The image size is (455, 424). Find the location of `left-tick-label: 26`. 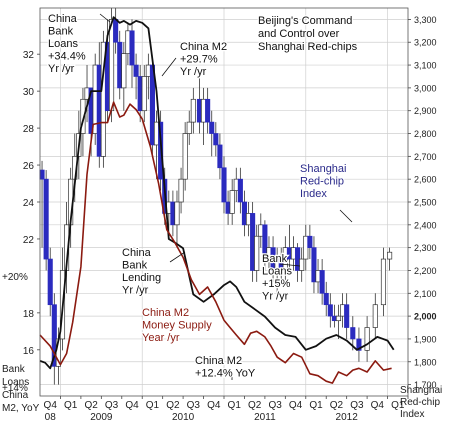

left-tick-label: 26 is located at coordinates (29, 166).